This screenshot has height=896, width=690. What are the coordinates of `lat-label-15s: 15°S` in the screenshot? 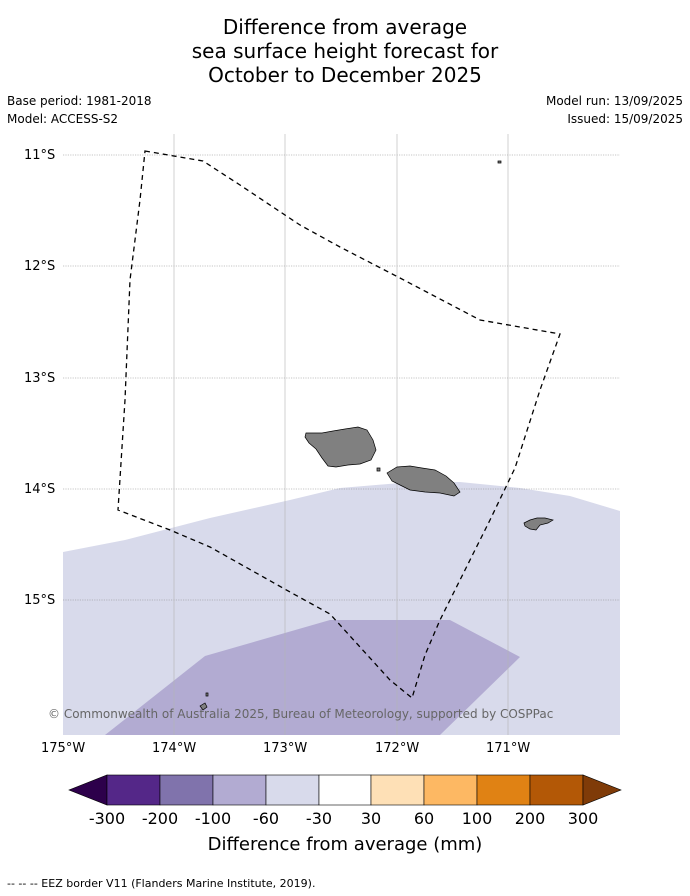 It's located at (40, 600).